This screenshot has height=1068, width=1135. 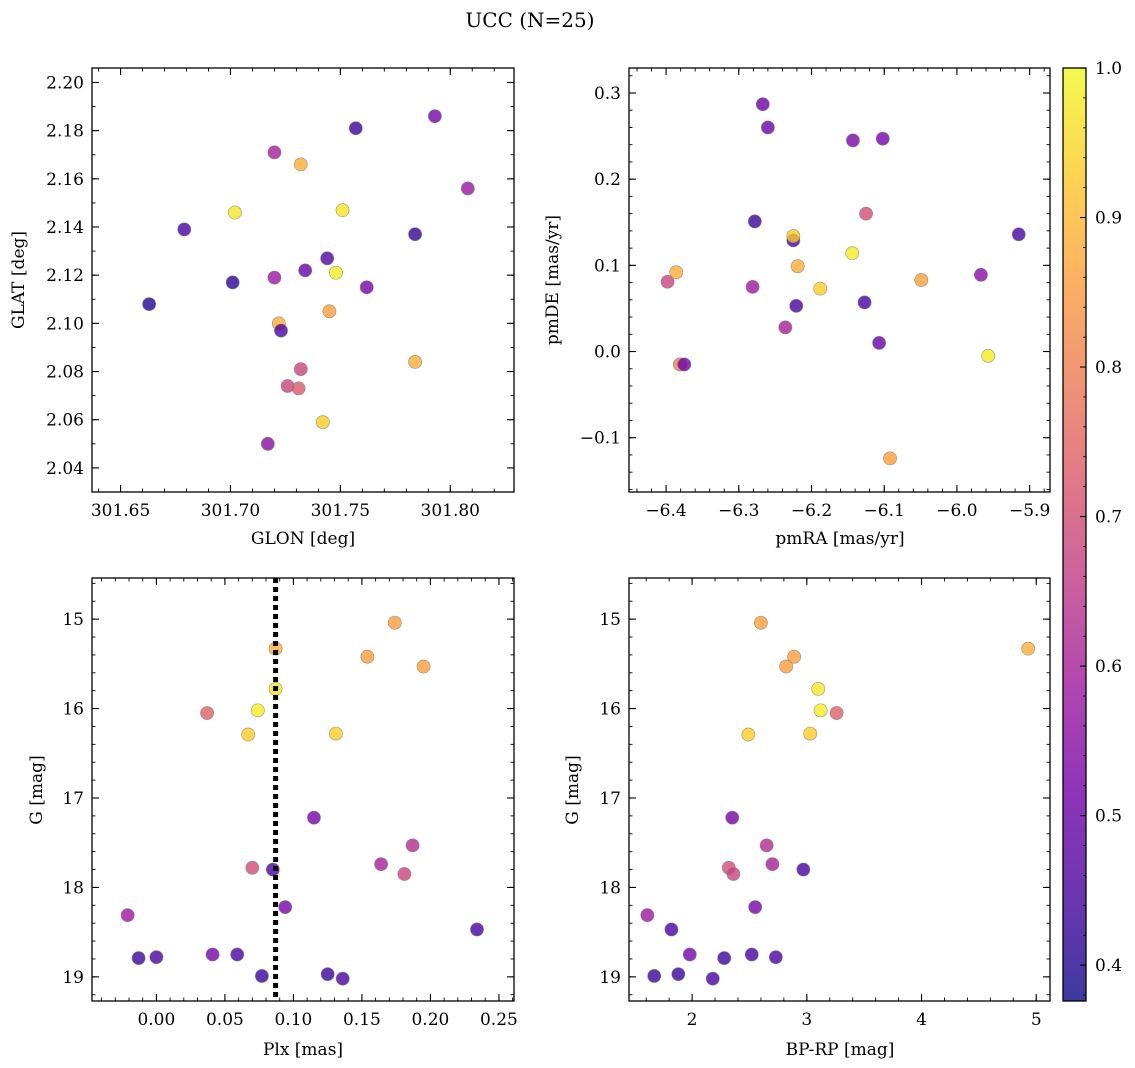 What do you see at coordinates (529, 20) in the screenshot?
I see `figure-title: UCC (N=25)` at bounding box center [529, 20].